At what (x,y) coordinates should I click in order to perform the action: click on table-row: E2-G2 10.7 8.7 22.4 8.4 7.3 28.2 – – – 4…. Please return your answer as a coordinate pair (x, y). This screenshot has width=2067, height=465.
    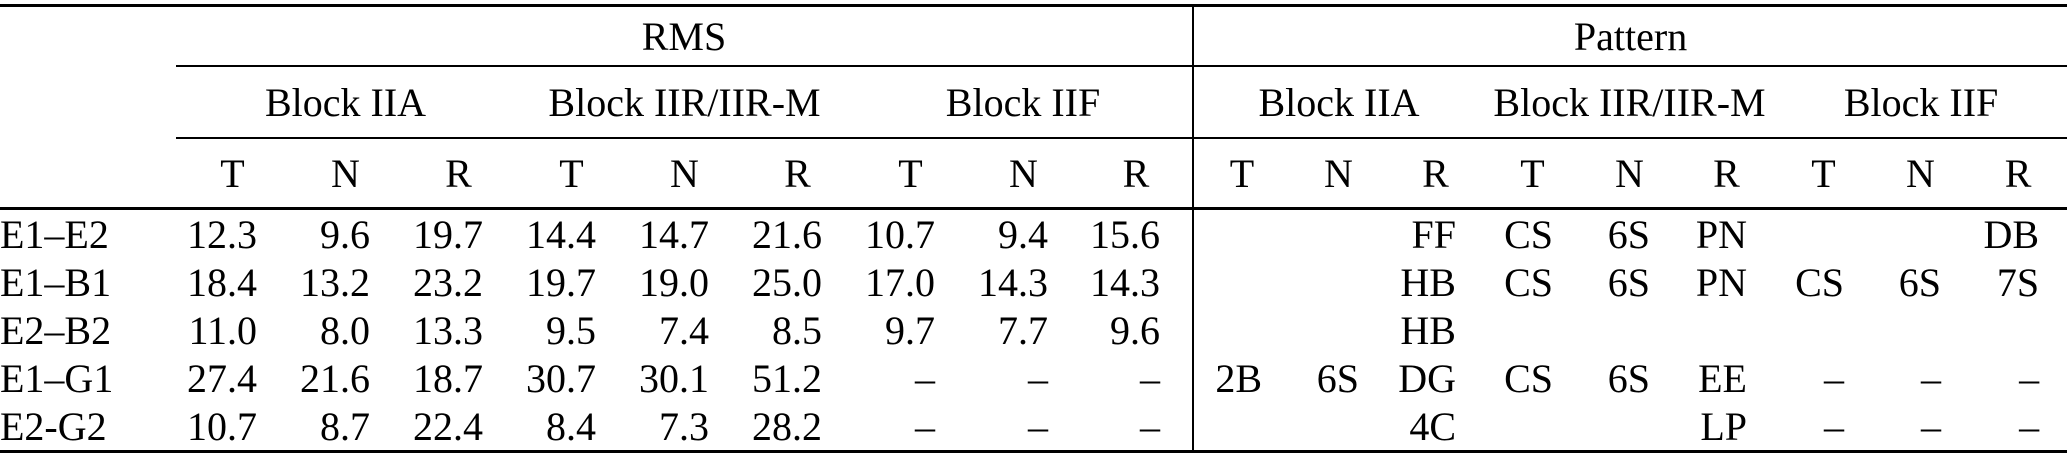
    Looking at the image, I should click on (1033, 427).